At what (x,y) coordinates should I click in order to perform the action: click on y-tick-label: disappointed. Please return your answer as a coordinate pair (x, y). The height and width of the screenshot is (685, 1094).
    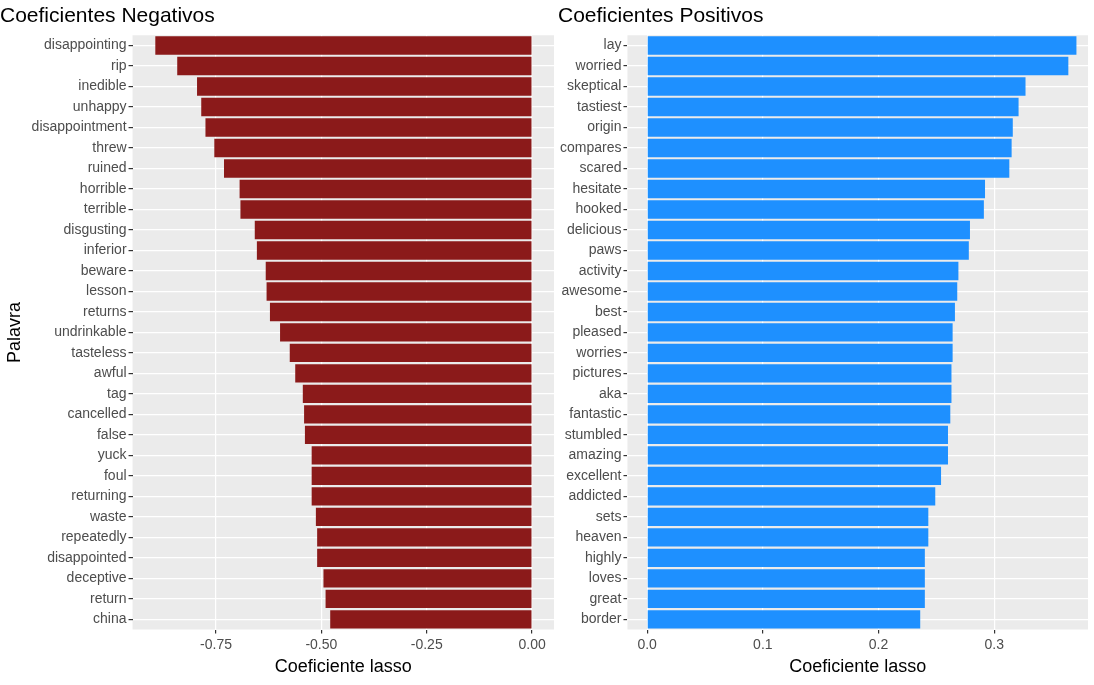
    Looking at the image, I should click on (87, 556).